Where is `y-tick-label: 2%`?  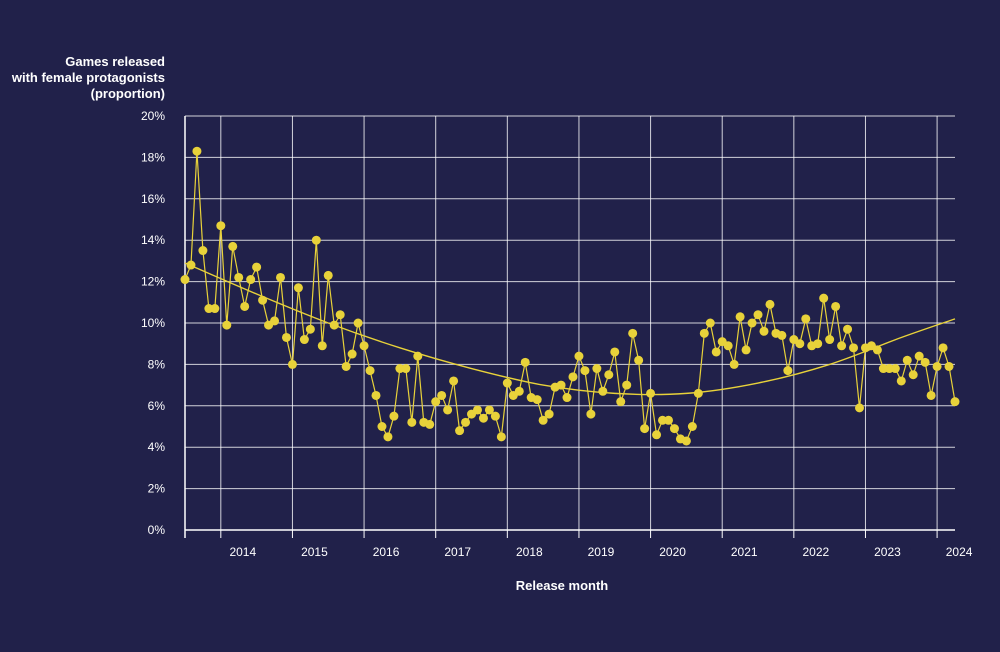 y-tick-label: 2% is located at coordinates (157, 489).